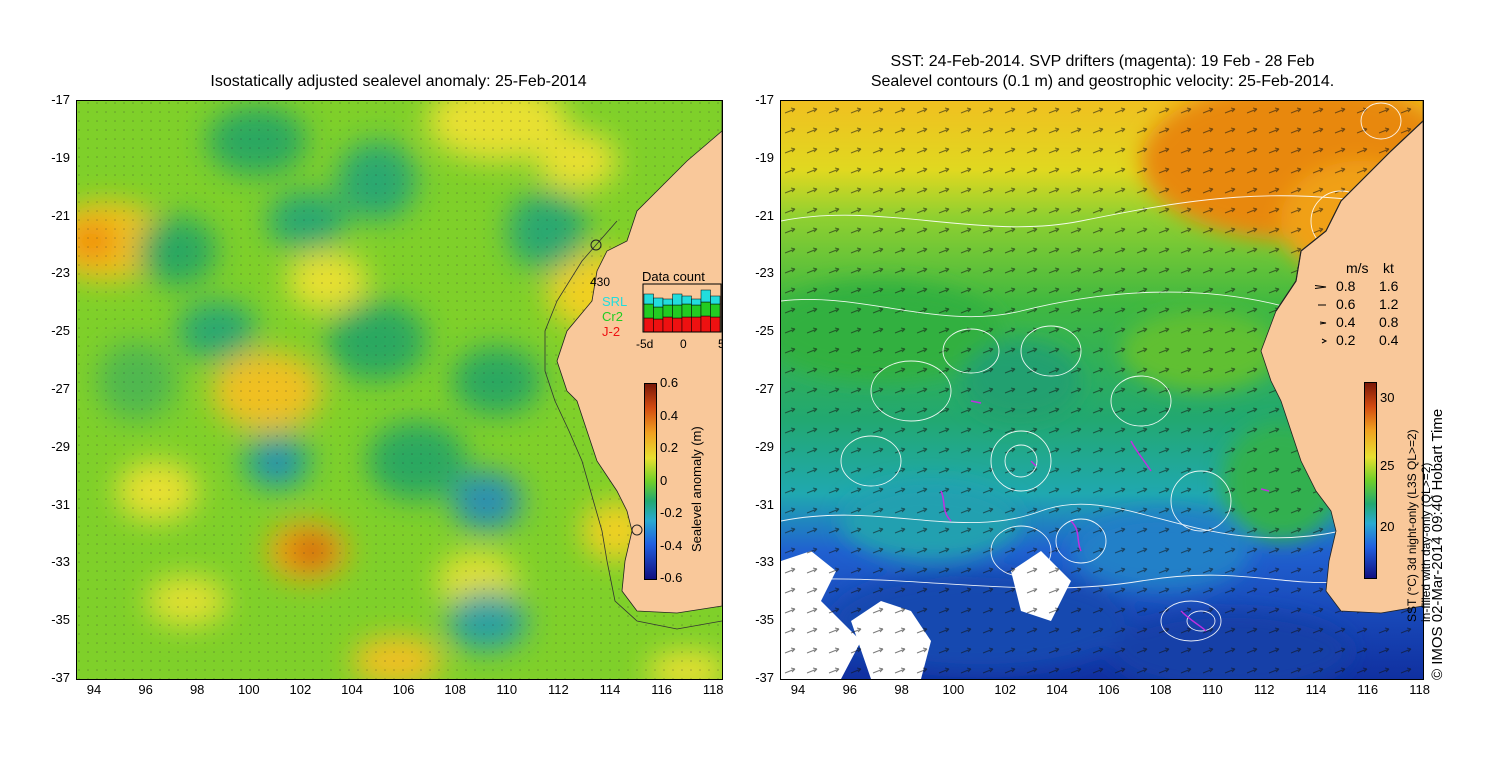 The height and width of the screenshot is (780, 1500). I want to click on velocity-legend-header-ms: m/s, so click(1357, 268).